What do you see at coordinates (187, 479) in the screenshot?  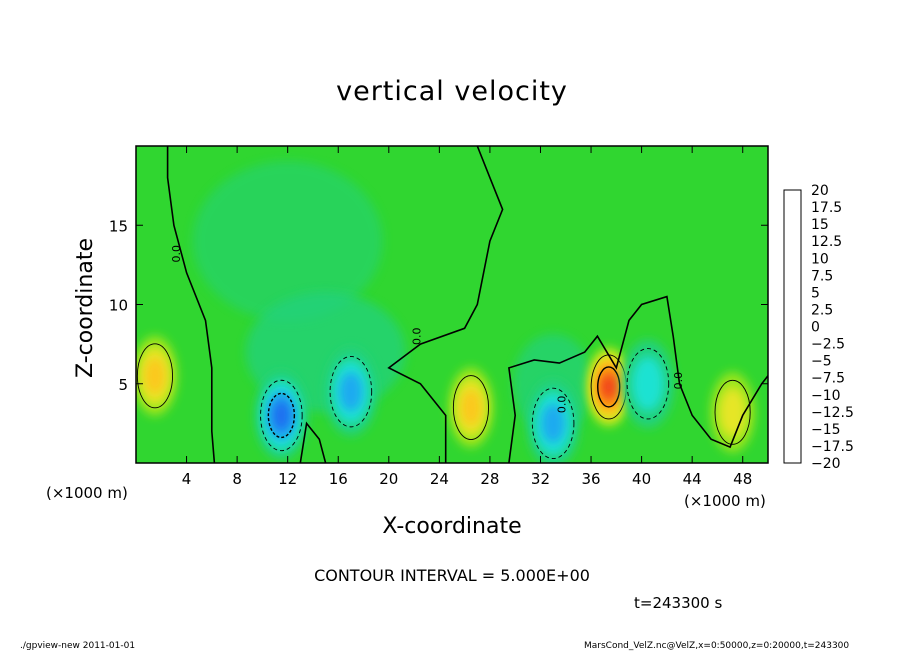 I see `x-tick-label: 4` at bounding box center [187, 479].